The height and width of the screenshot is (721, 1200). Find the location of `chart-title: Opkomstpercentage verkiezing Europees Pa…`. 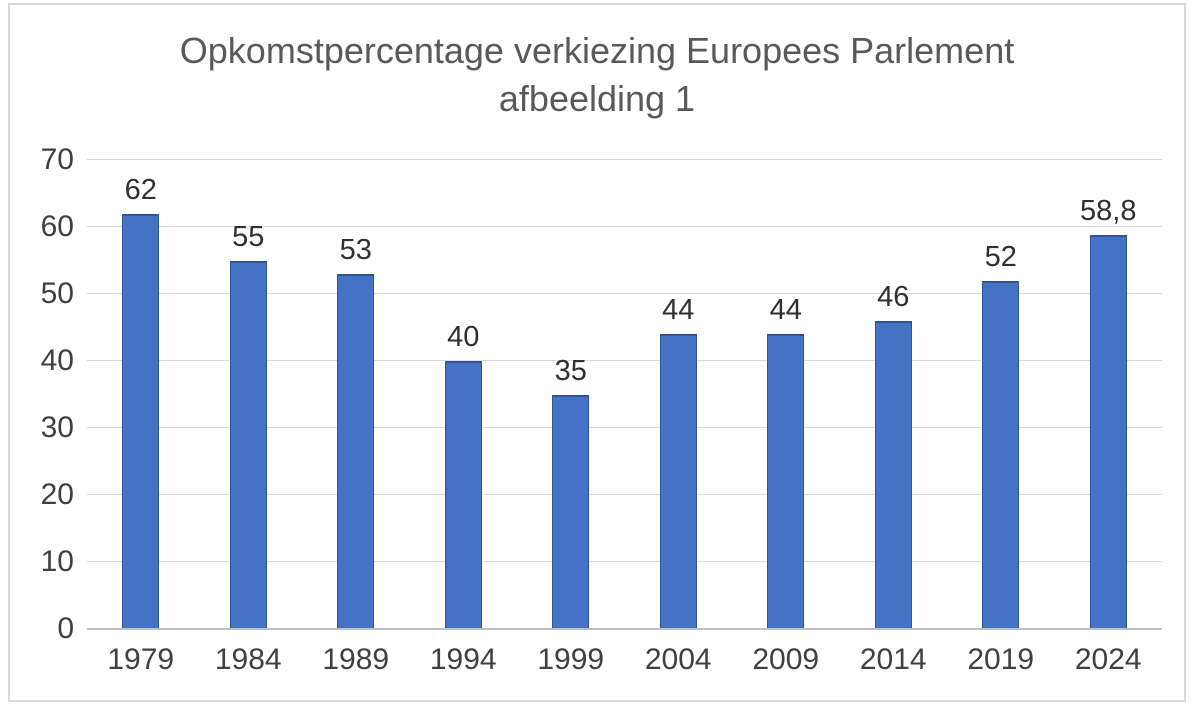

chart-title: Opkomstpercentage verkiezing Europees Pa… is located at coordinates (597, 75).